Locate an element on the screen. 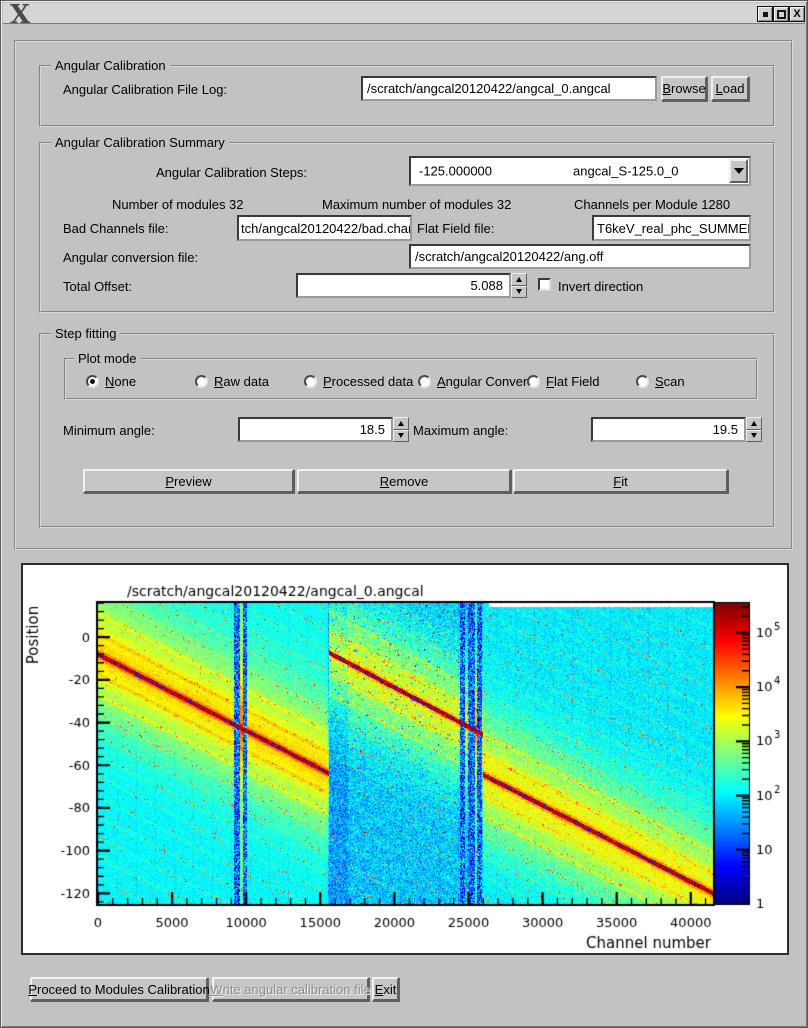 This screenshot has height=1028, width=808. min-angle-spinner is located at coordinates (401, 429).